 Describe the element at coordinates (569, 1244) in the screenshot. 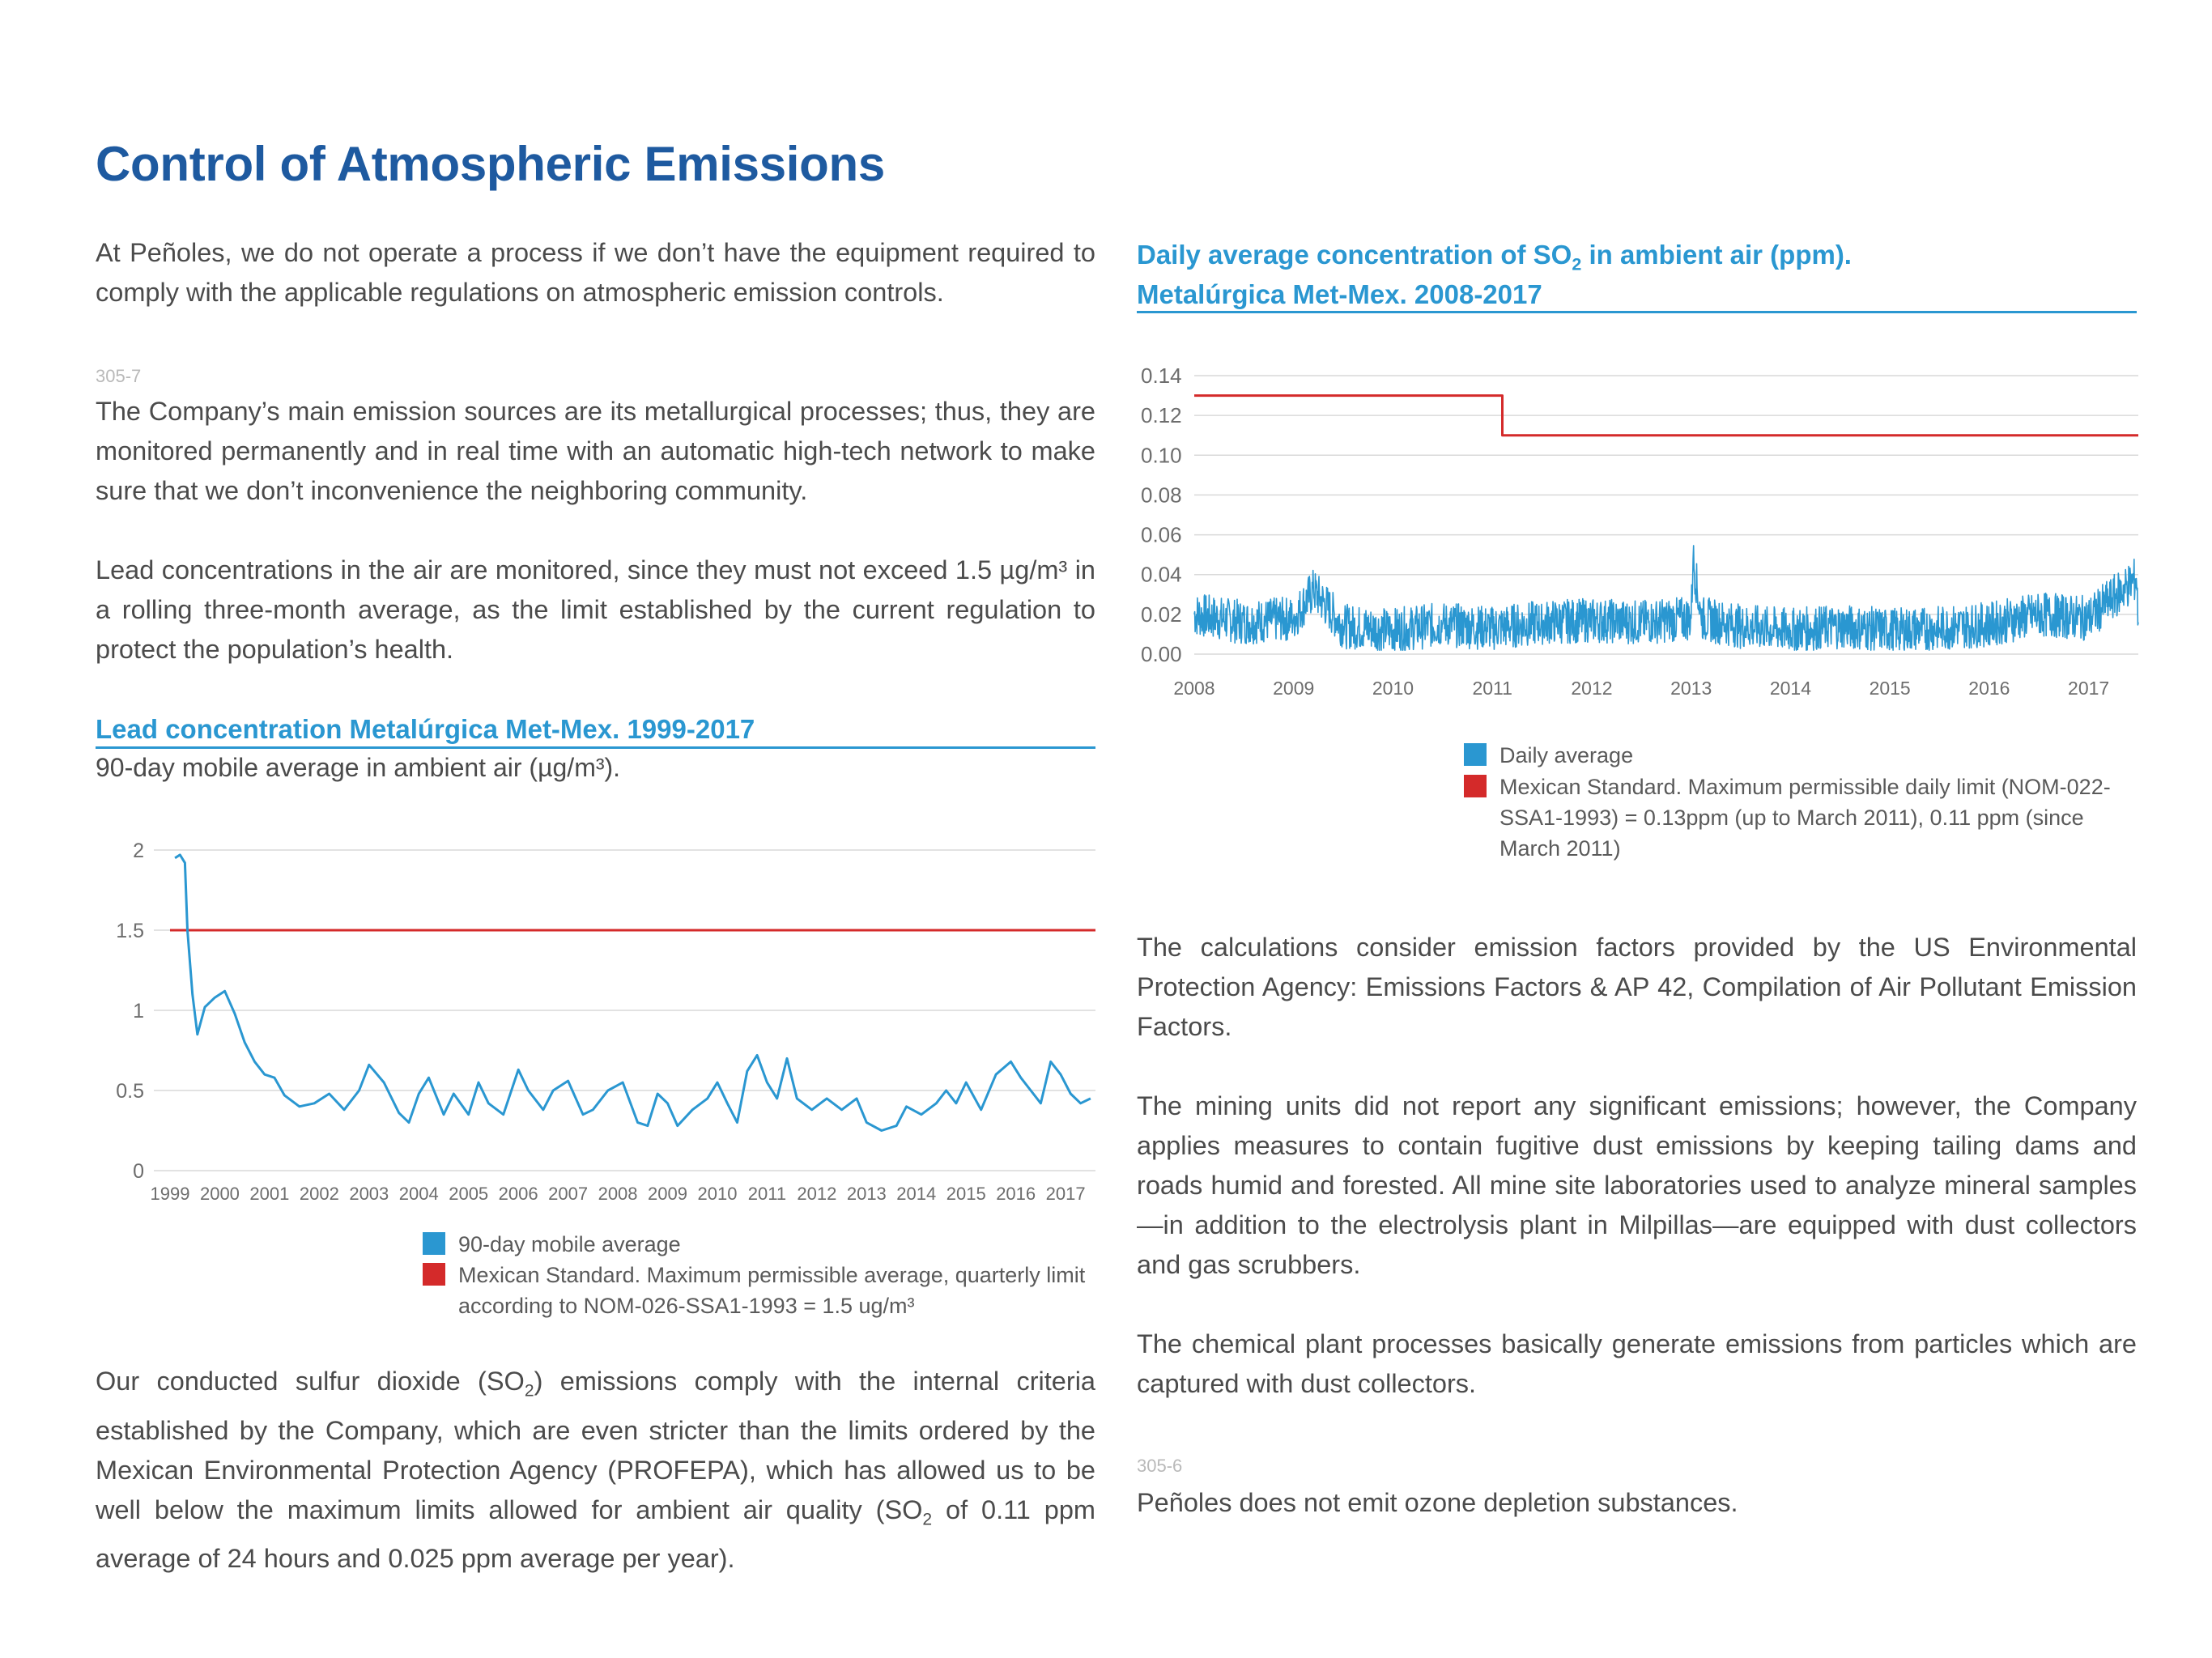

I see `legend-label: 90-day mobile average` at that location.